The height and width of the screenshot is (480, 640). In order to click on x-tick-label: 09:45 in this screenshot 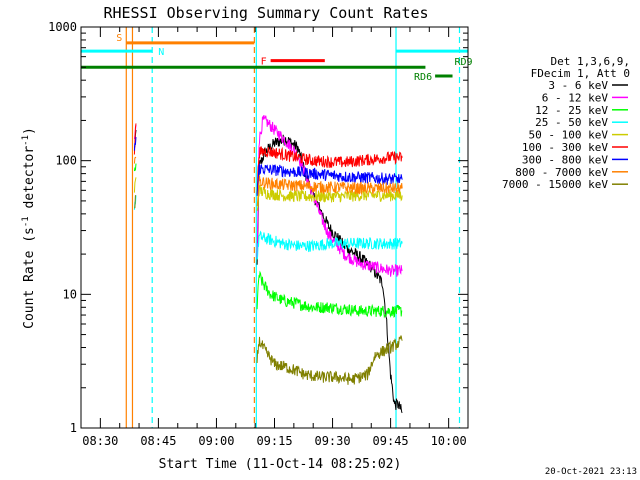, I will do `click(391, 441)`.